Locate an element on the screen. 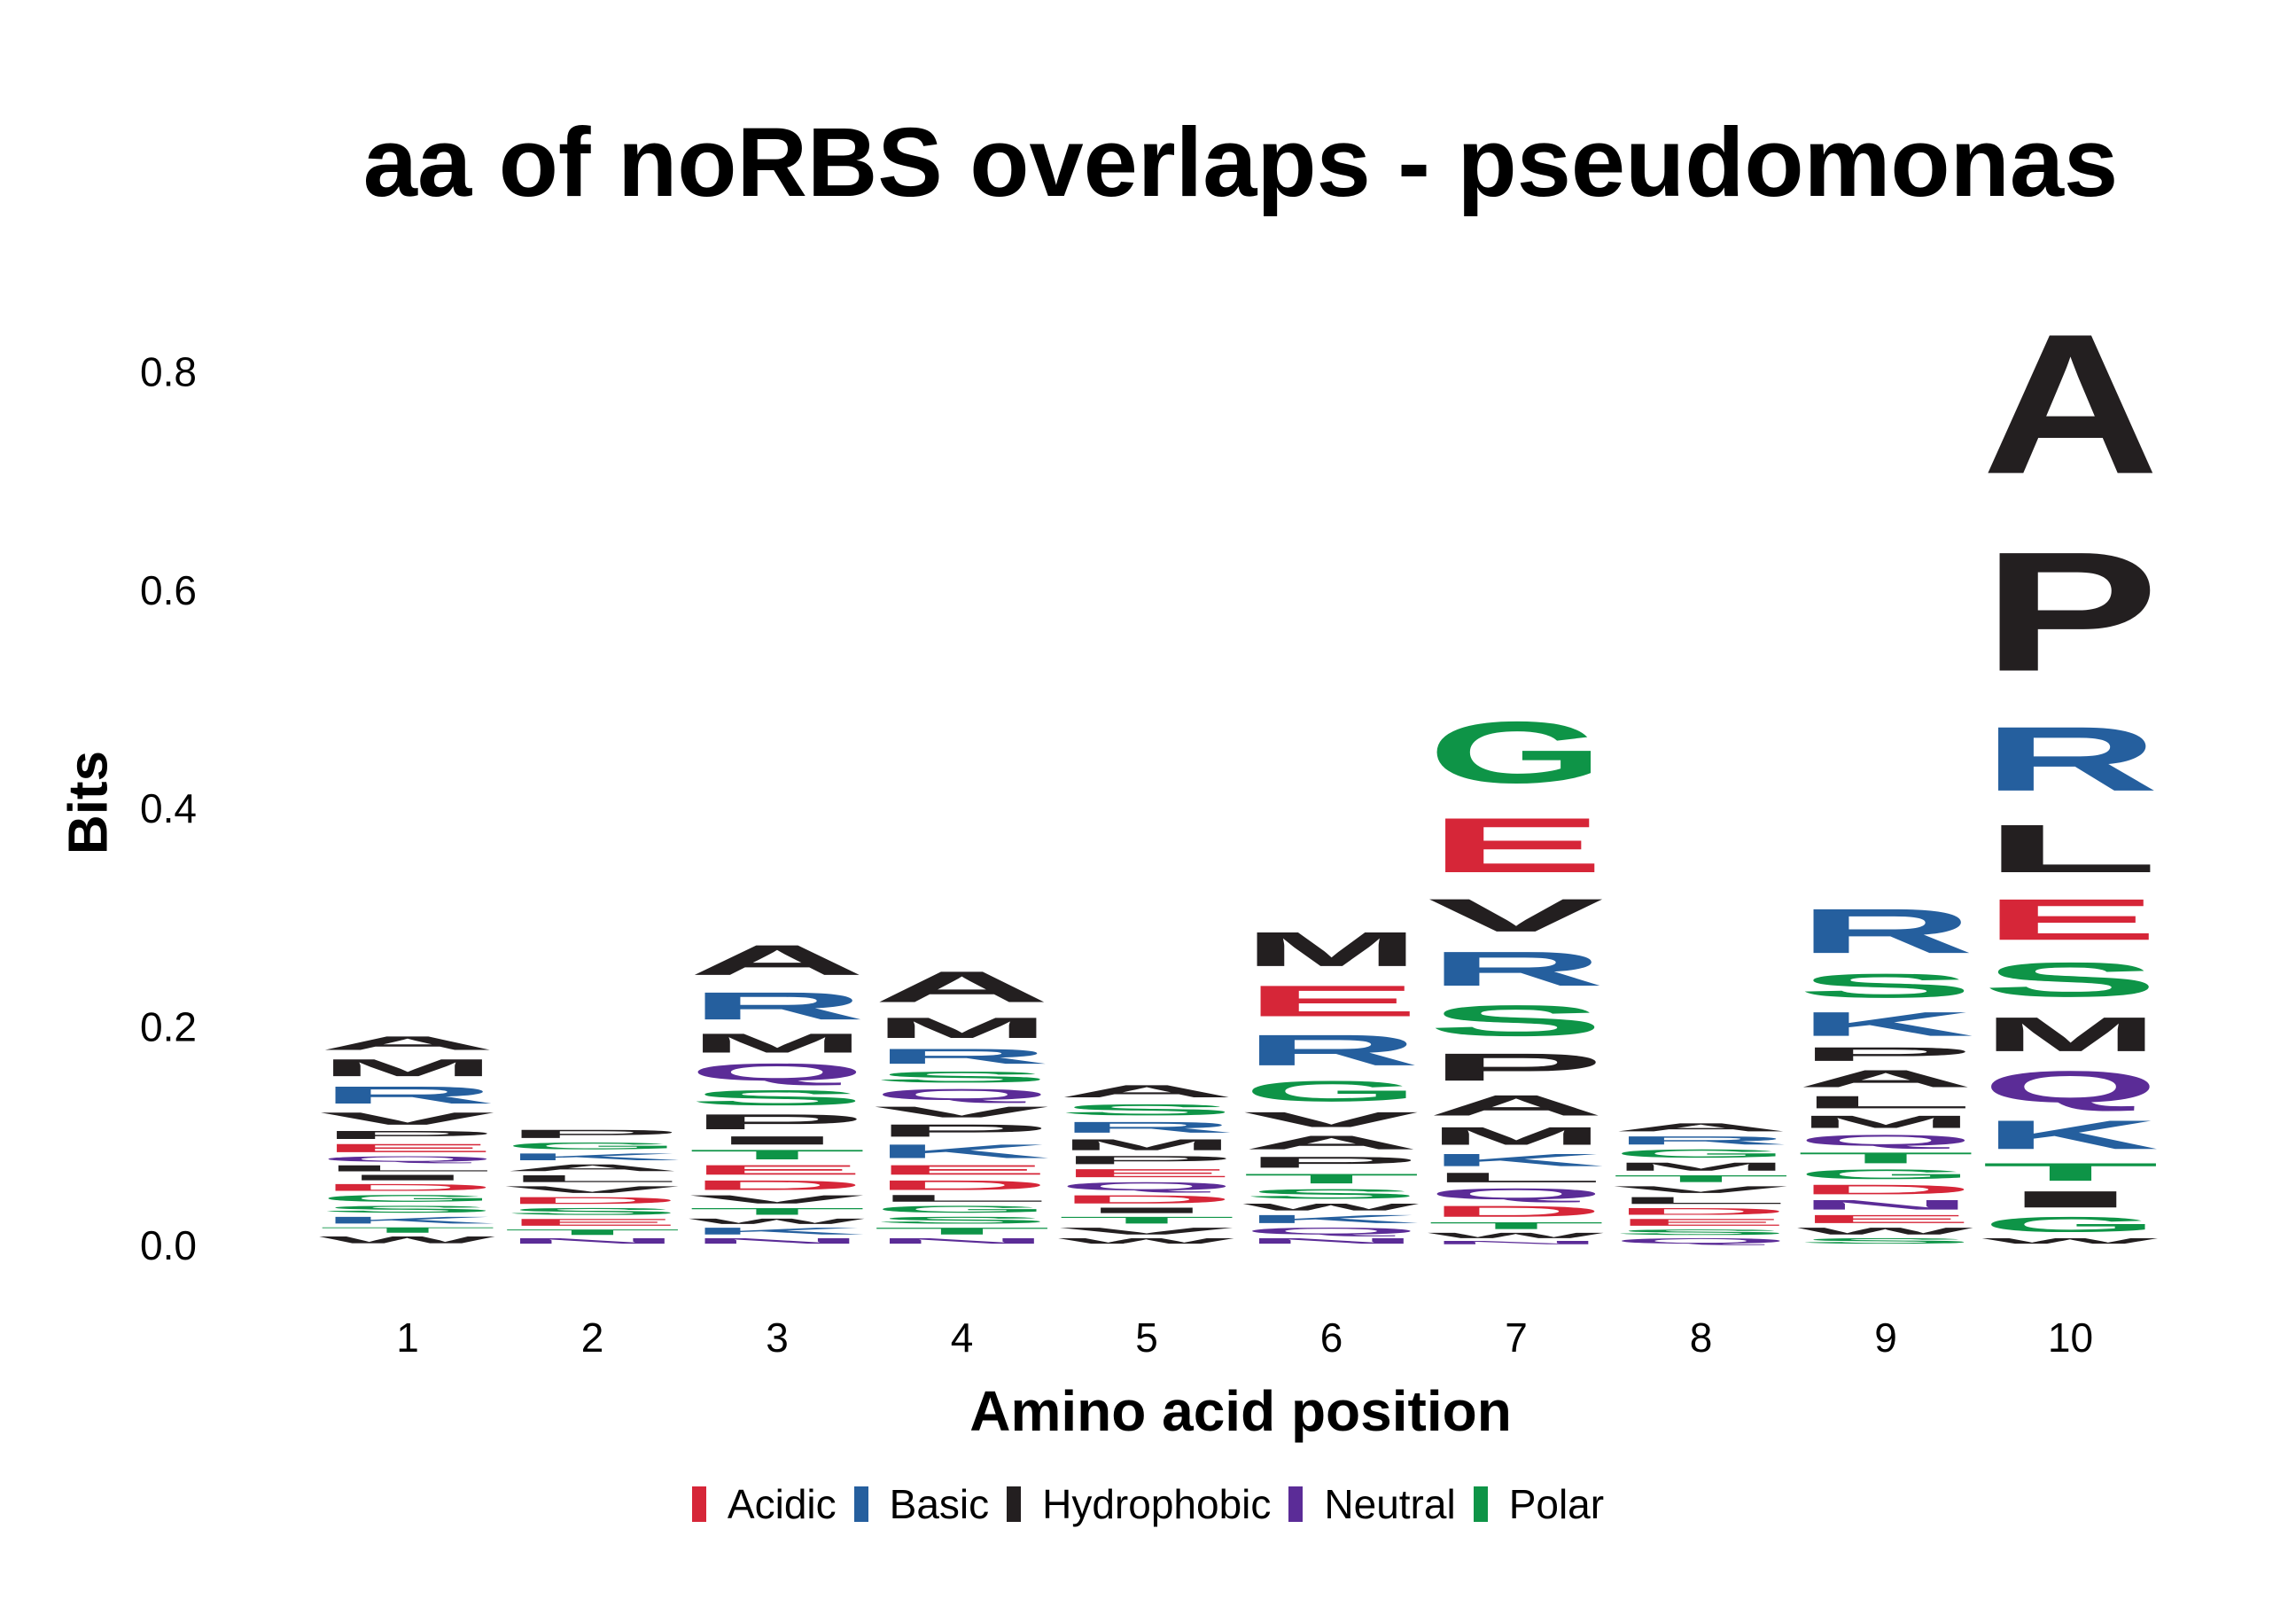  y-tick-label: 0.6 is located at coordinates (168, 590).